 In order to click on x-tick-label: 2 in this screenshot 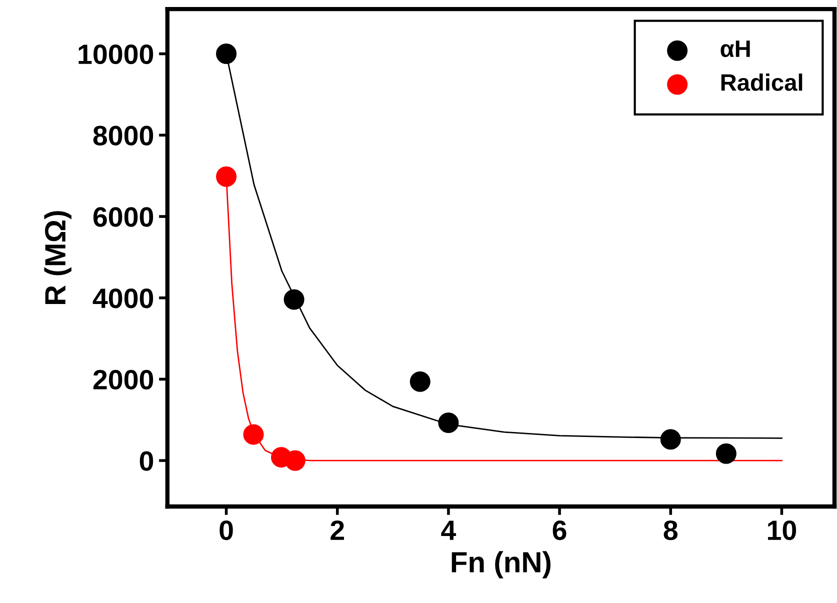, I will do `click(337, 530)`.